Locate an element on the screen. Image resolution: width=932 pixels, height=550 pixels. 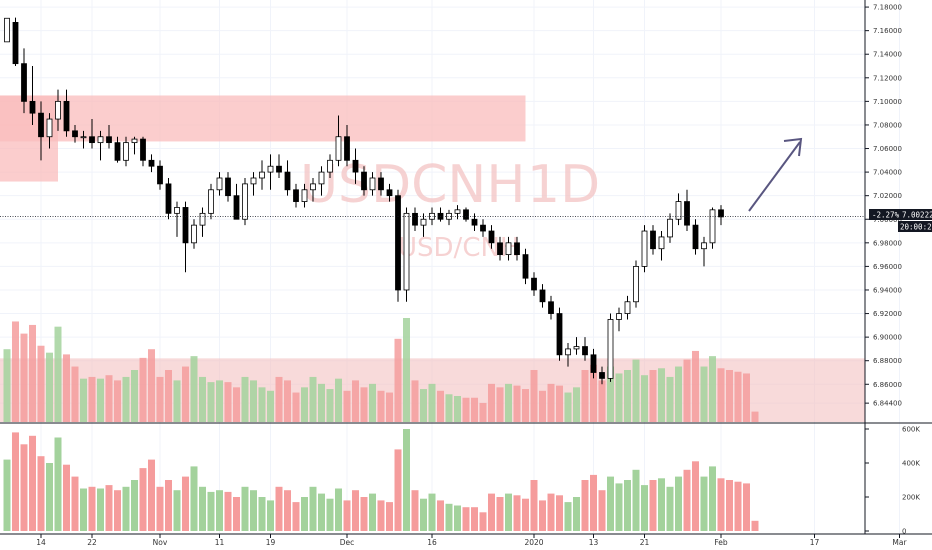
price-tick-label: 7.16000 is located at coordinates (887, 31).